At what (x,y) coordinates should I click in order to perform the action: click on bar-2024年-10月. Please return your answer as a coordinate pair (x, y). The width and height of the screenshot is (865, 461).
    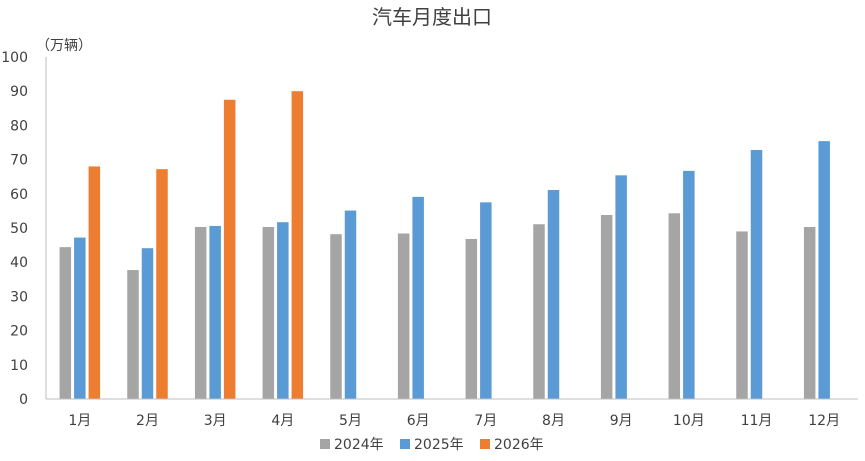
    Looking at the image, I should click on (674, 306).